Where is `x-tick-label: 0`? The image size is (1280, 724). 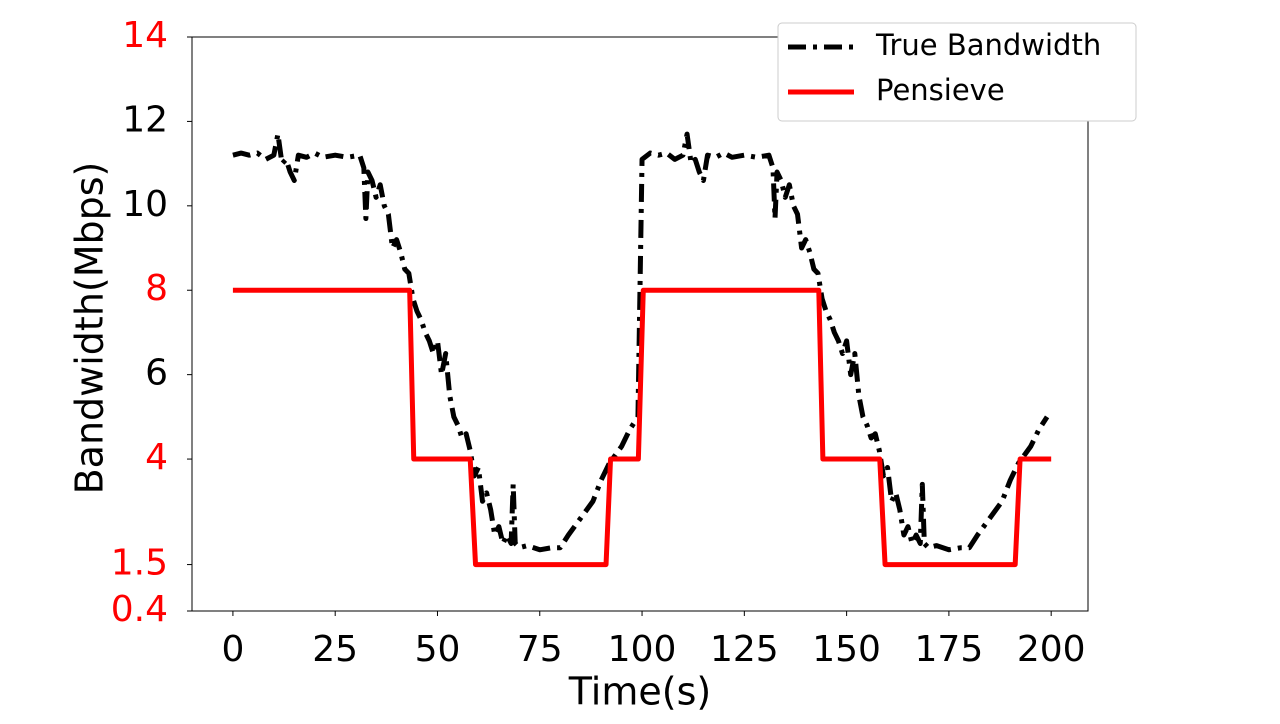 x-tick-label: 0 is located at coordinates (232, 649).